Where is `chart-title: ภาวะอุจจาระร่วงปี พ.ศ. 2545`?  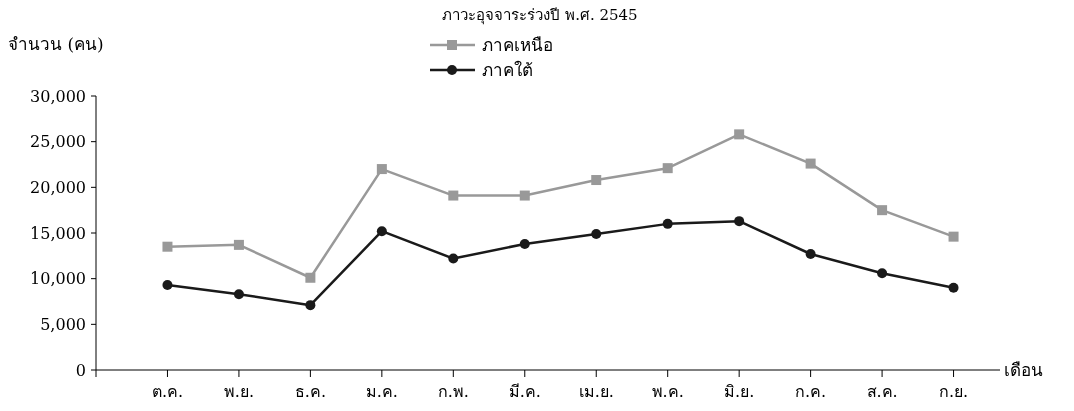 chart-title: ภาวะอุจจาระร่วงปี พ.ศ. 2545 is located at coordinates (540, 15).